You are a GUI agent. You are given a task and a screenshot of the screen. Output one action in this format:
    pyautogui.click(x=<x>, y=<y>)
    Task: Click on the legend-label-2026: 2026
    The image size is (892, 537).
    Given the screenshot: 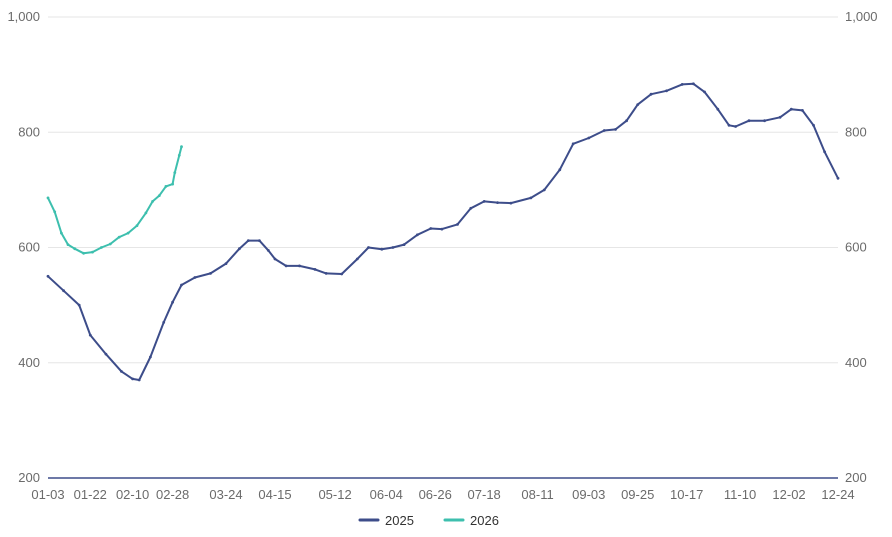 What is the action you would take?
    pyautogui.click(x=484, y=520)
    